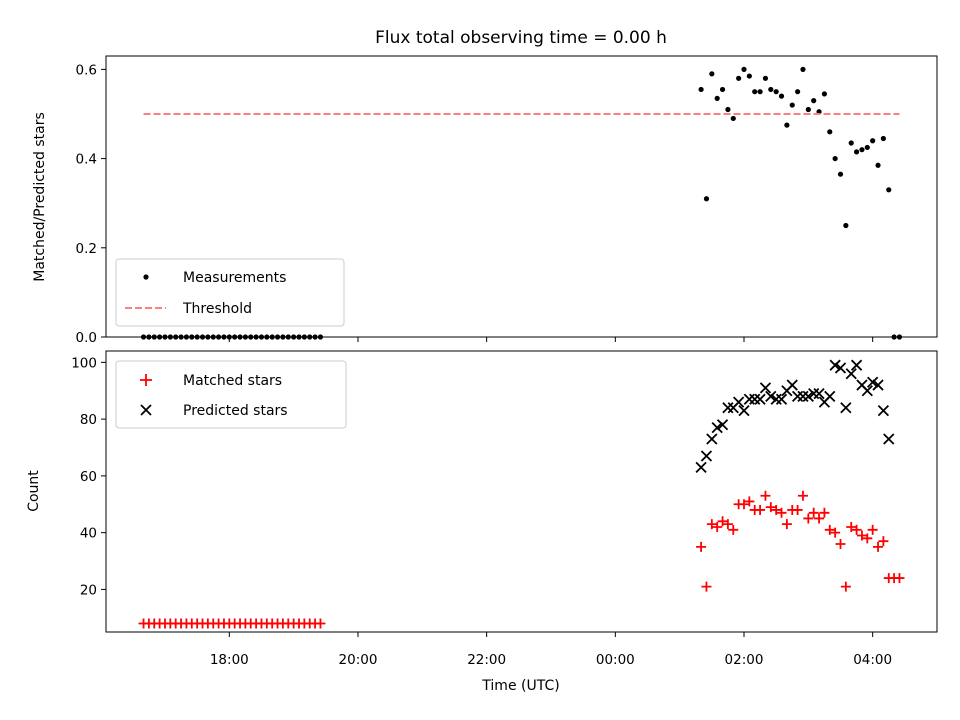 Image resolution: width=960 pixels, height=720 pixels. I want to click on top-y-axis-ticks: 0.0 0.2 0.4 0.6, so click(91, 204).